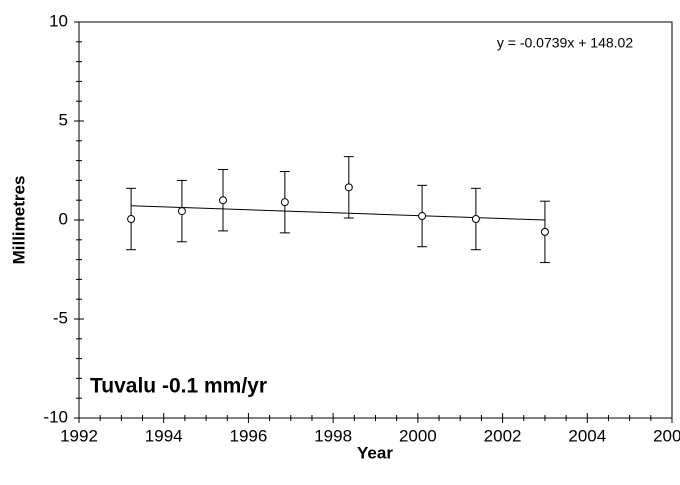 The width and height of the screenshot is (680, 485). Describe the element at coordinates (587, 435) in the screenshot. I see `x-tick-label: 2004` at that location.